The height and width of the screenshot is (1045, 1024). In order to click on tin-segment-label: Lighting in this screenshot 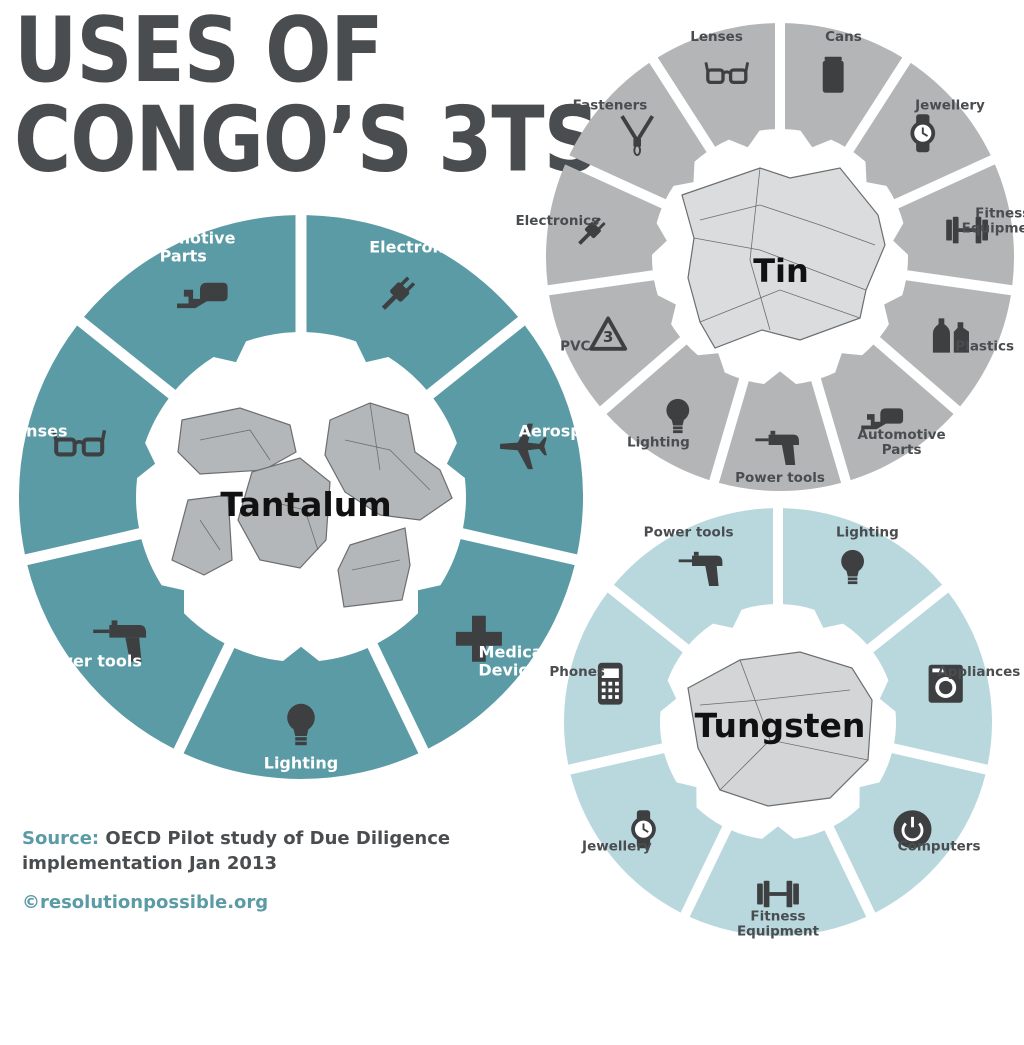, I will do `click(658, 442)`.